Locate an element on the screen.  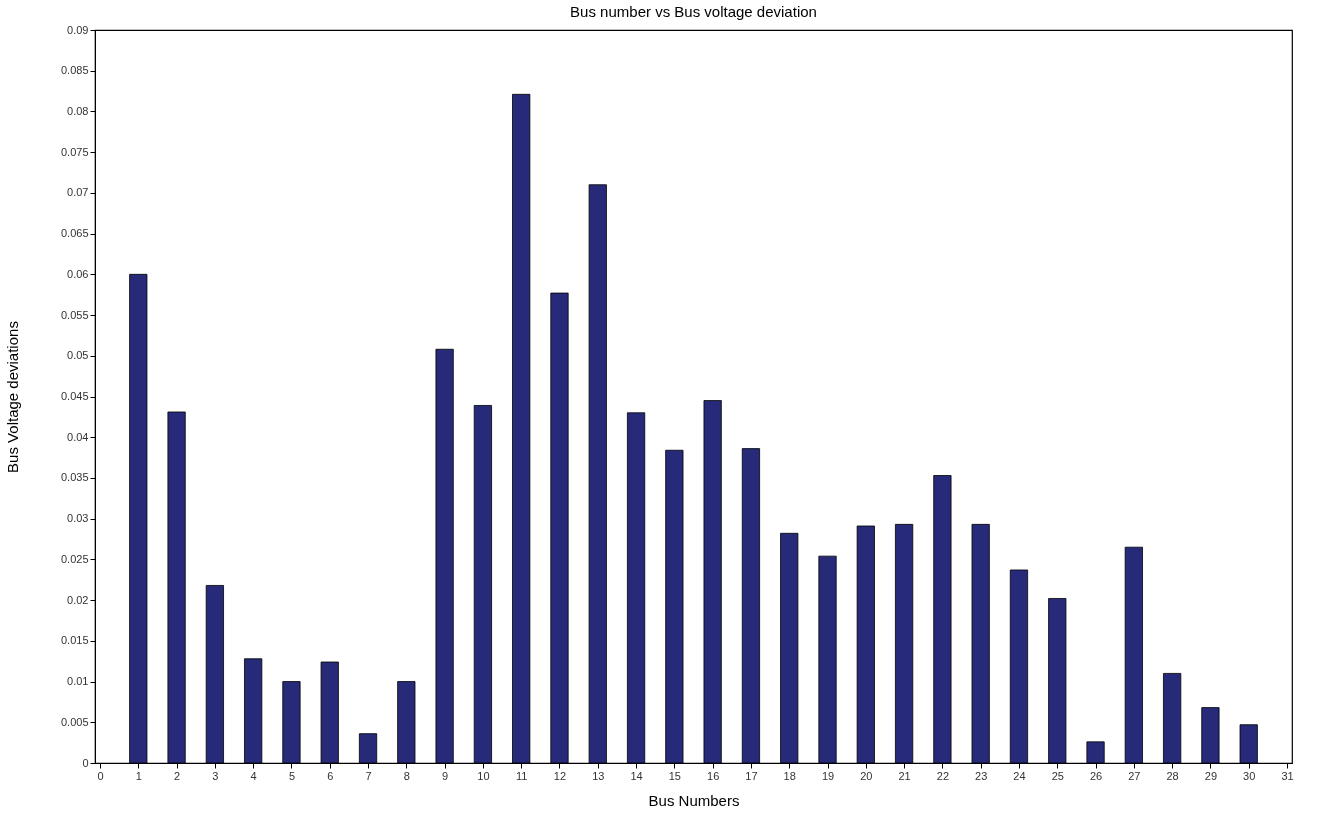
y-tick-label: 0.05 is located at coordinates (78, 355).